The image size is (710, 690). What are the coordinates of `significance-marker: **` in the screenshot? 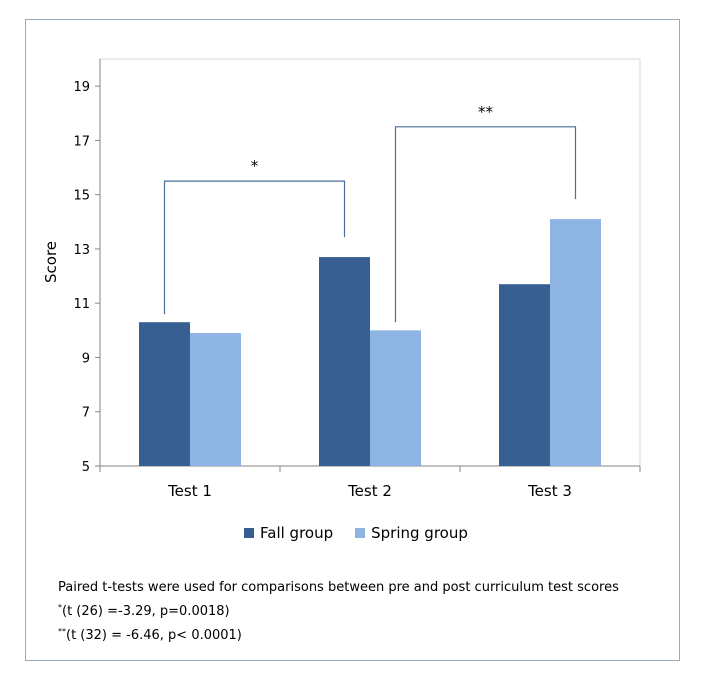 It's located at (486, 112).